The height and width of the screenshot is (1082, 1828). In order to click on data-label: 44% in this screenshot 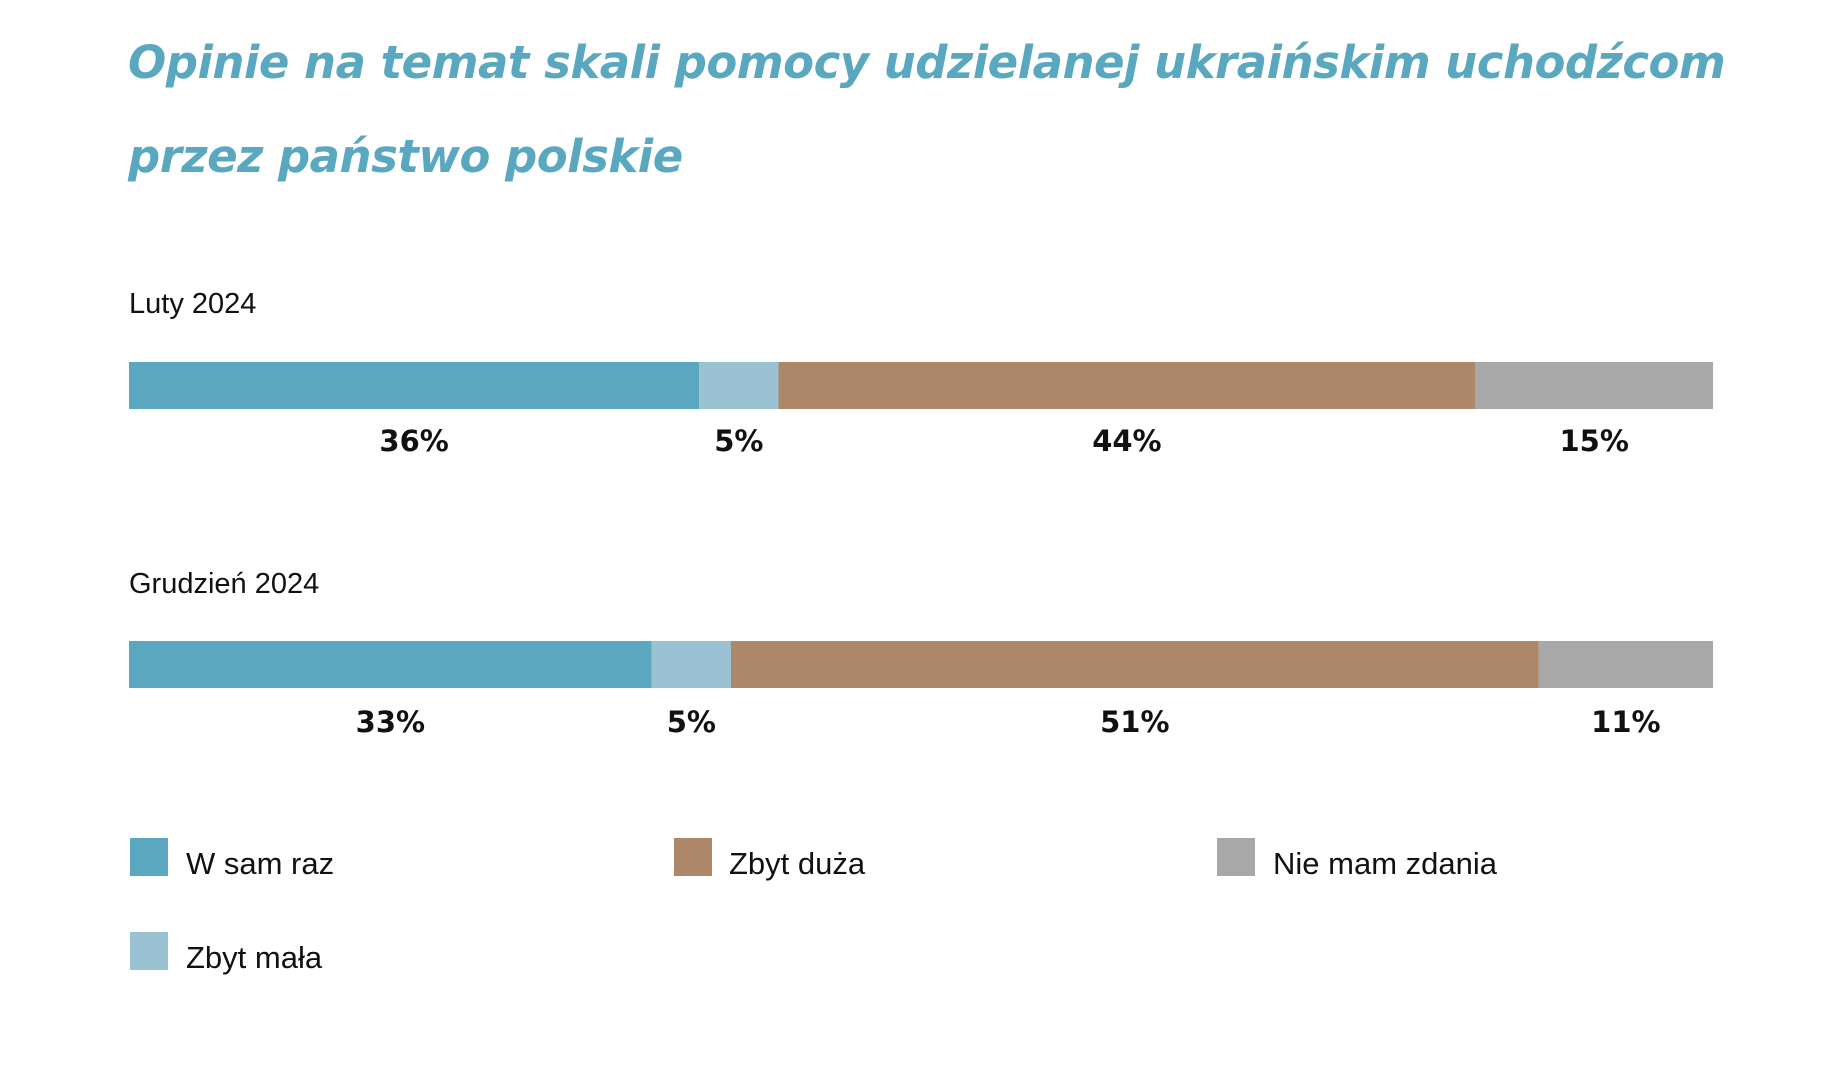, I will do `click(1127, 441)`.